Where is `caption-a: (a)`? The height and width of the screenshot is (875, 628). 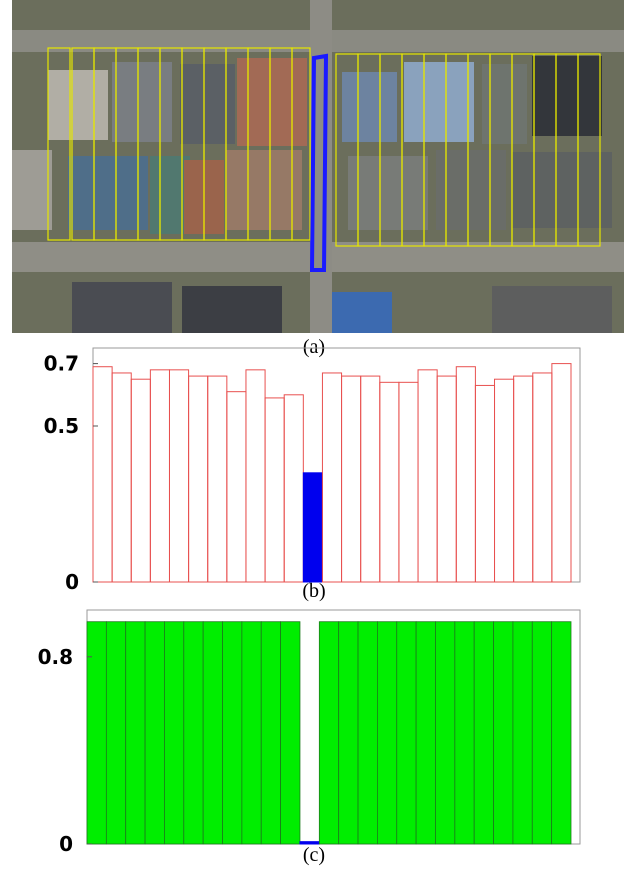 caption-a: (a) is located at coordinates (314, 347).